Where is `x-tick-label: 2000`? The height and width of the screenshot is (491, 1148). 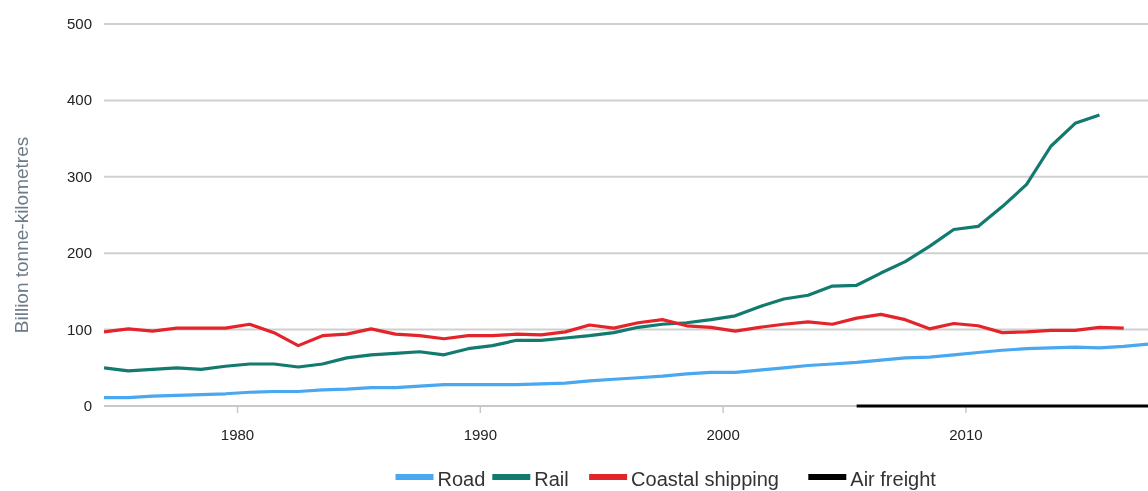
x-tick-label: 2000 is located at coordinates (723, 434).